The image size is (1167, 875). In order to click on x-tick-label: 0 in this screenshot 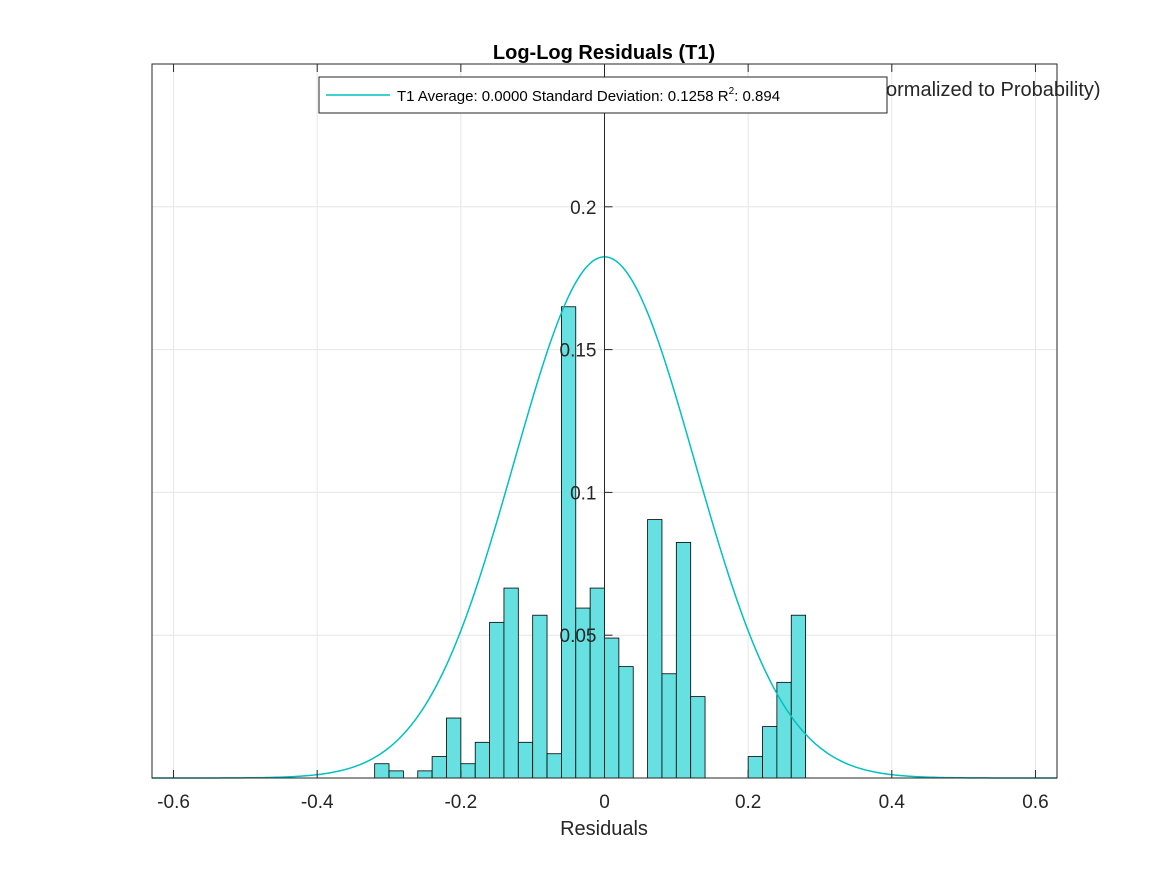, I will do `click(604, 802)`.